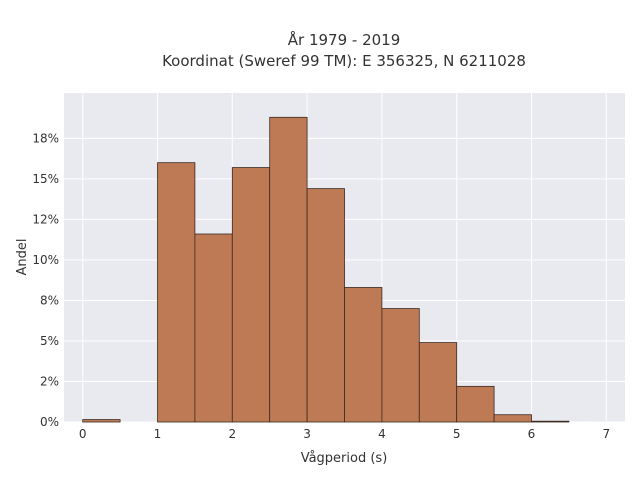 This screenshot has width=640, height=480. Describe the element at coordinates (344, 39) in the screenshot. I see `chart-title-line-1: År 1979 - 2019` at that location.